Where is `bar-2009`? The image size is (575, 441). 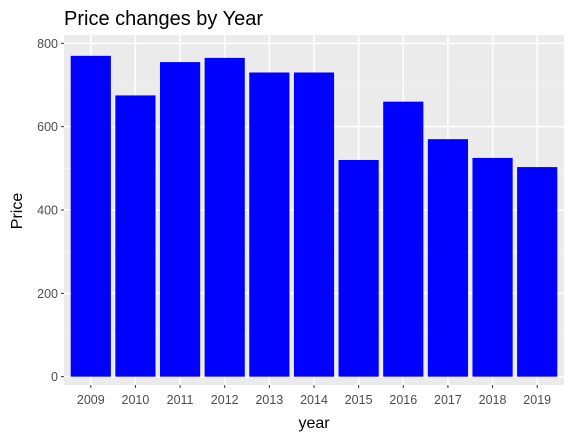
bar-2009 is located at coordinates (91, 216).